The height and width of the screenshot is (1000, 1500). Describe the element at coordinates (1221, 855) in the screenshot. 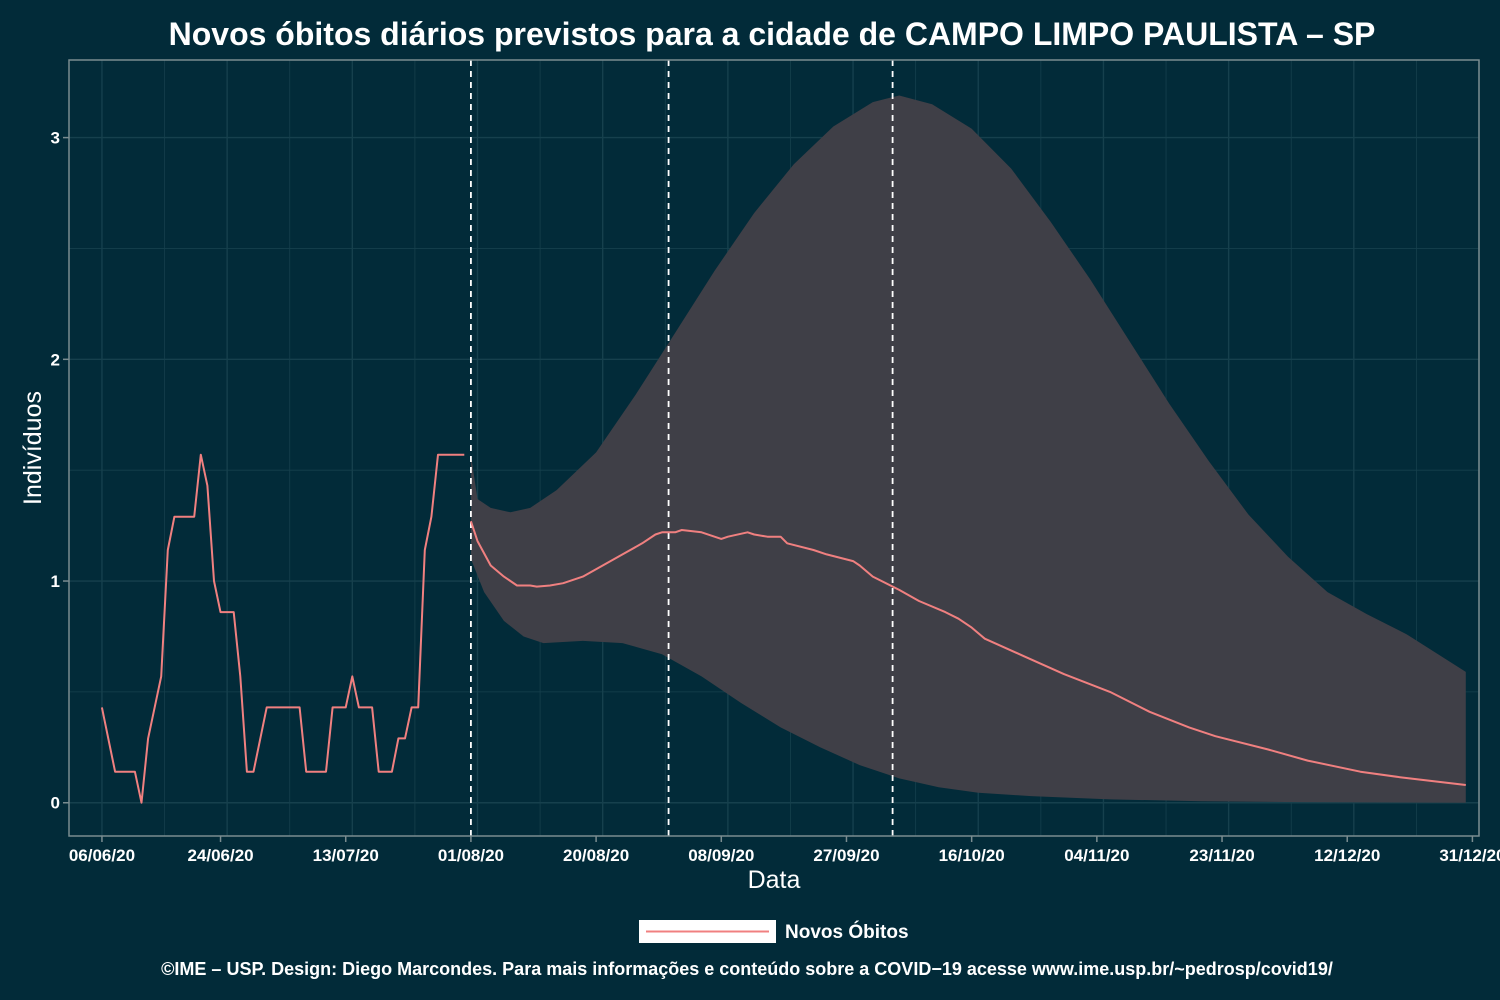

I see `x-tick-label: 23/11/20` at that location.